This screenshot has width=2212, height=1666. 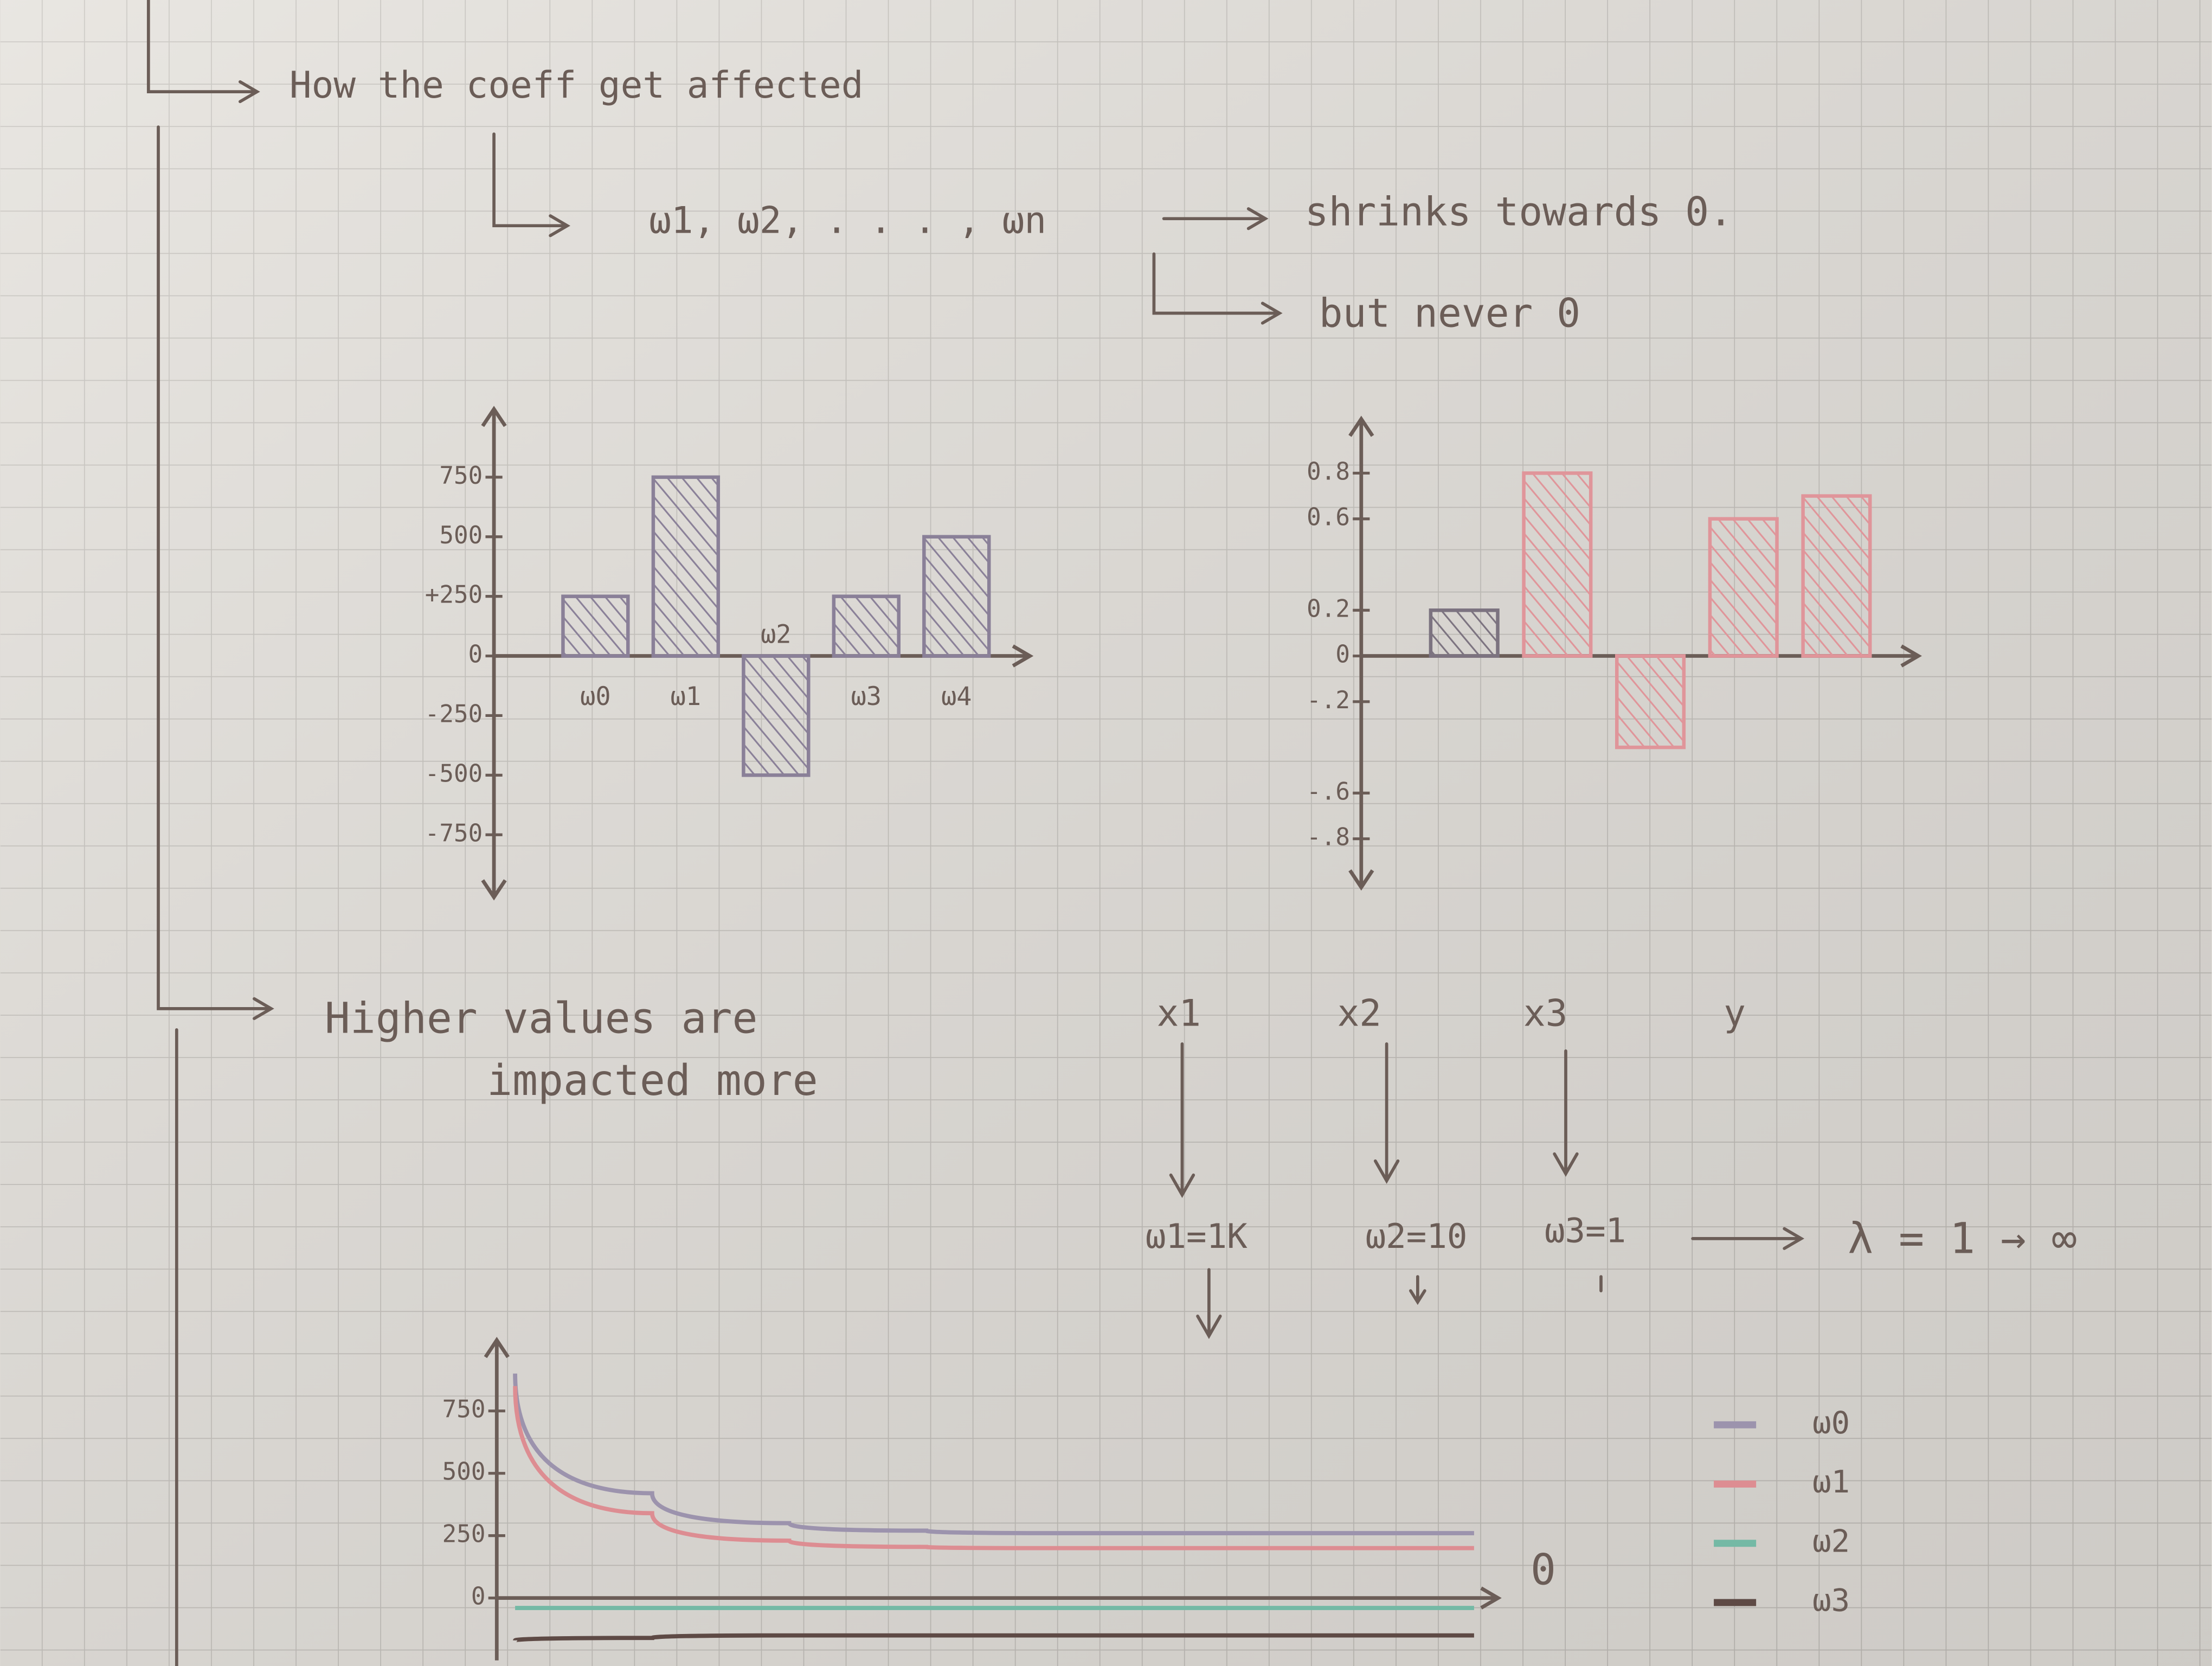 What do you see at coordinates (1831, 1482) in the screenshot?
I see `legend-label: ω1` at bounding box center [1831, 1482].